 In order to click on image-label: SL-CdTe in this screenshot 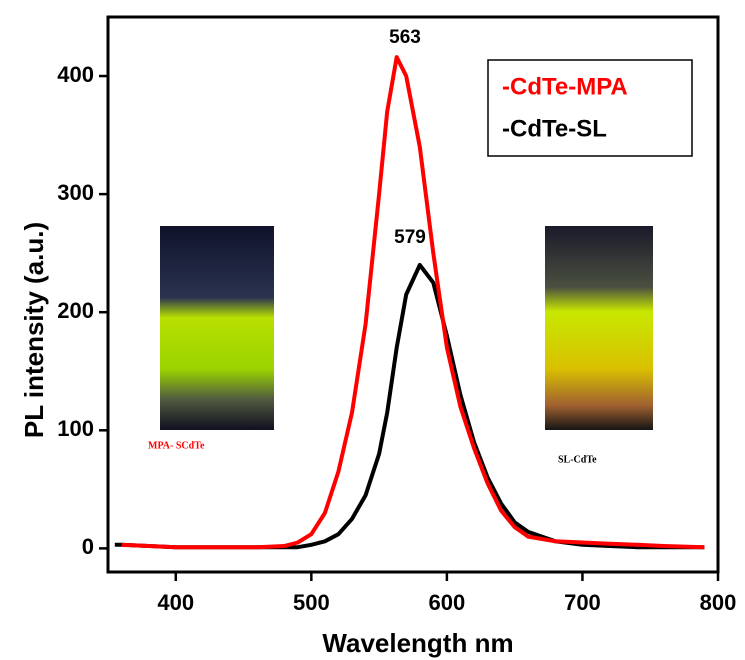, I will do `click(577, 459)`.